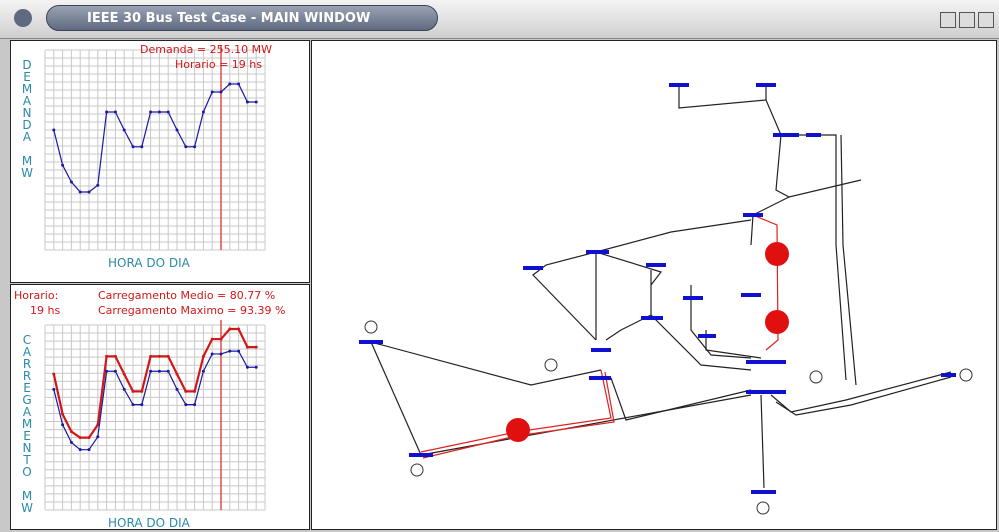  Describe the element at coordinates (23, 18) in the screenshot. I see `menu-button` at that location.